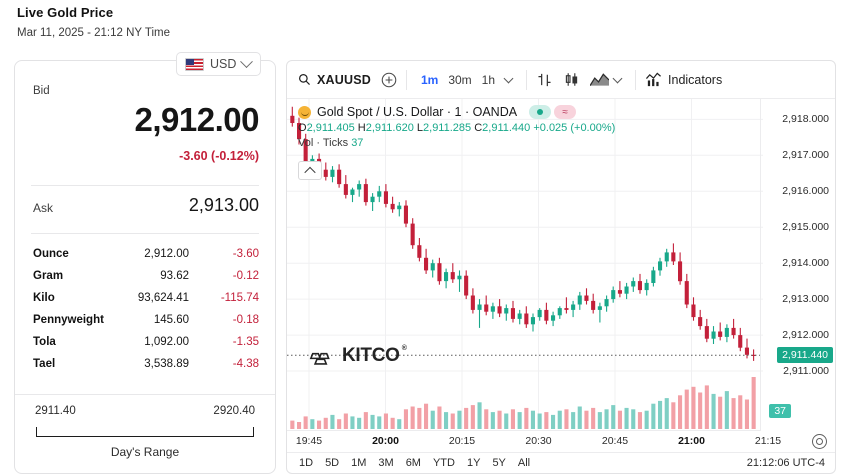  I want to click on price-tick: 2,911.000, so click(806, 371).